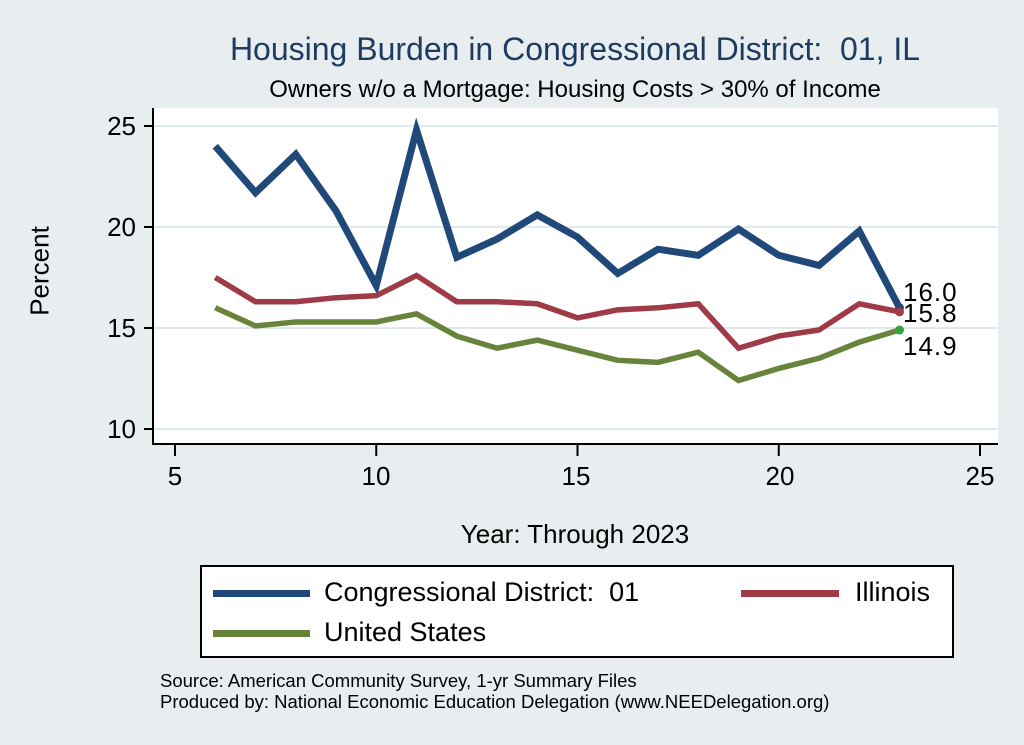  I want to click on legend-label-us: United States, so click(405, 632).